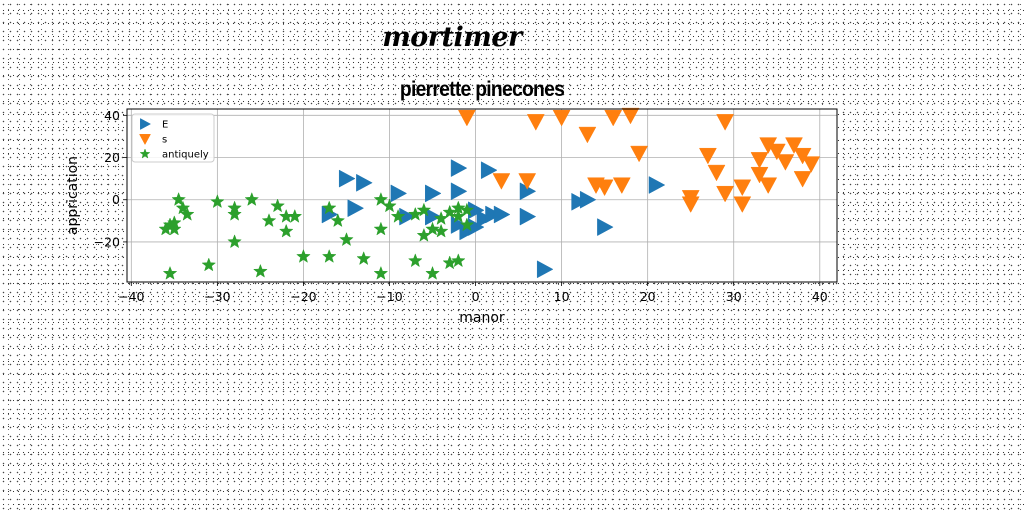 Image resolution: width=1024 pixels, height=512 pixels. What do you see at coordinates (73, 195) in the screenshot?
I see `y-axis-label: apprication` at bounding box center [73, 195].